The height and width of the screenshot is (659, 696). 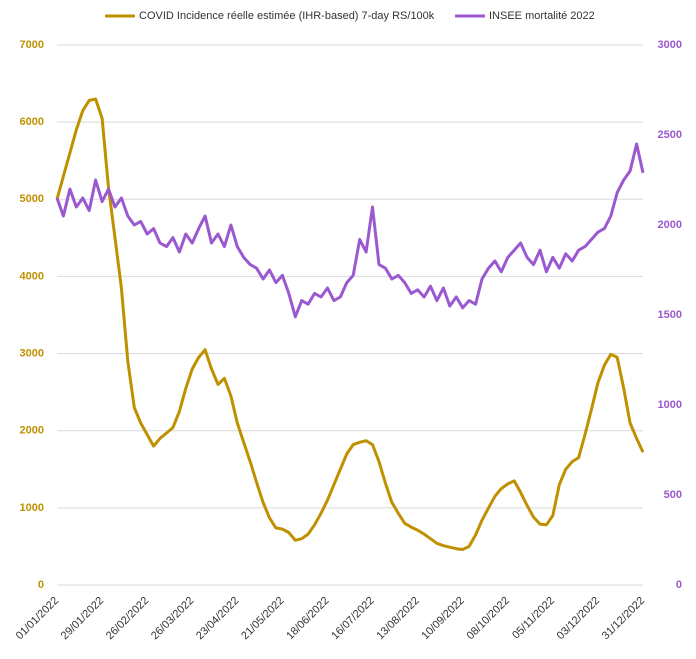 What do you see at coordinates (352, 618) in the screenshot?
I see `x-tick-label: 16/07/2022` at bounding box center [352, 618].